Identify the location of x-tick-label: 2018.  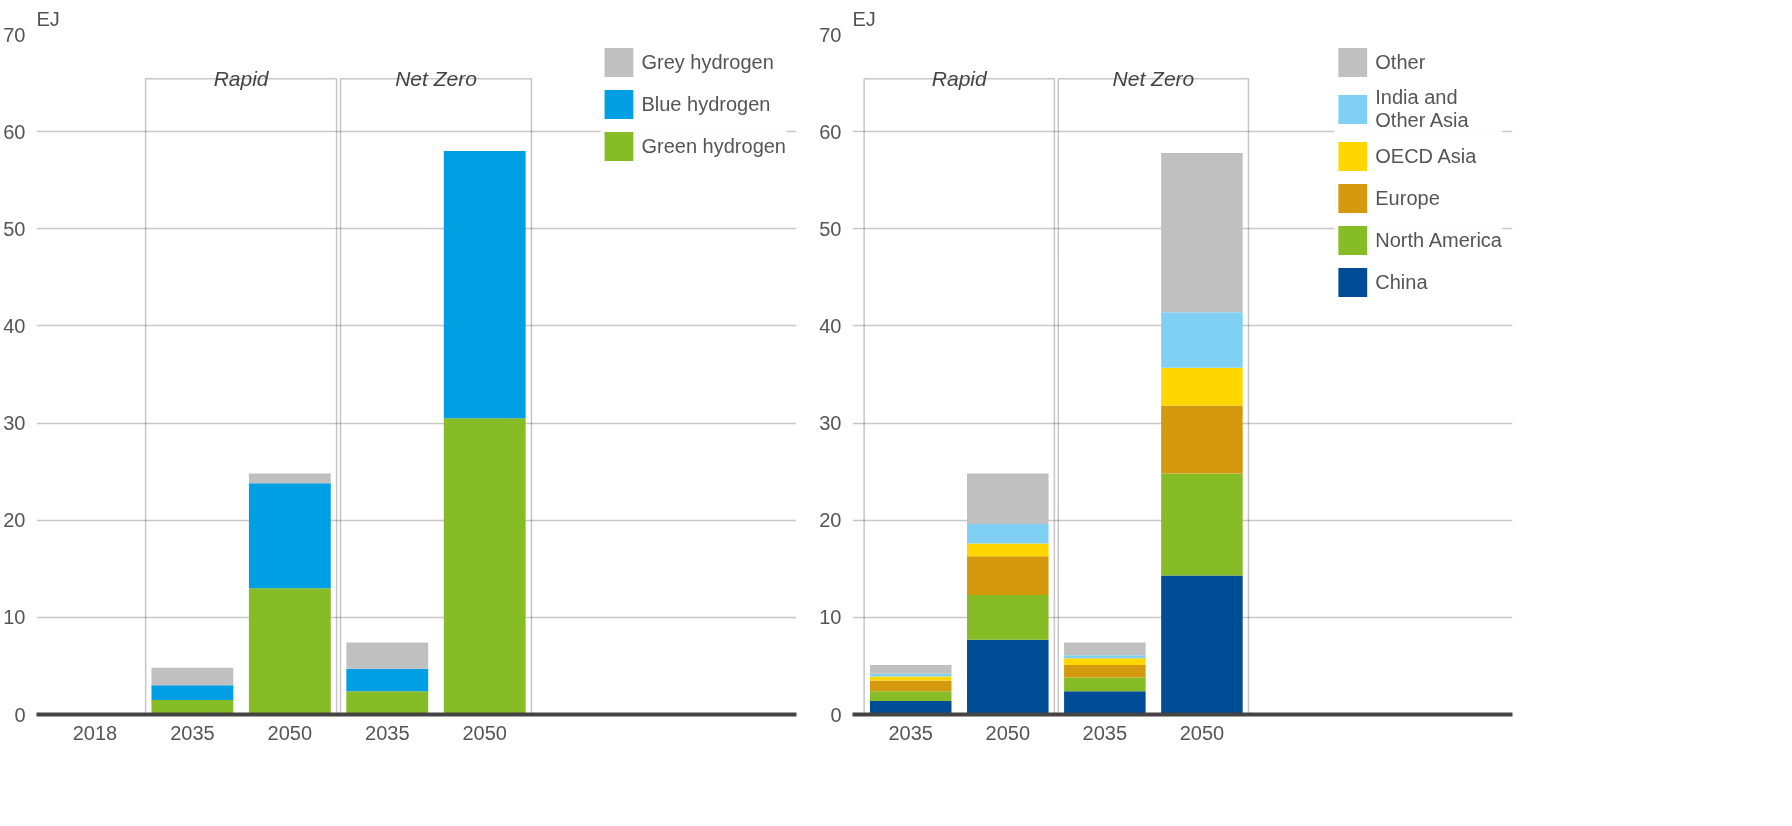
(95, 732).